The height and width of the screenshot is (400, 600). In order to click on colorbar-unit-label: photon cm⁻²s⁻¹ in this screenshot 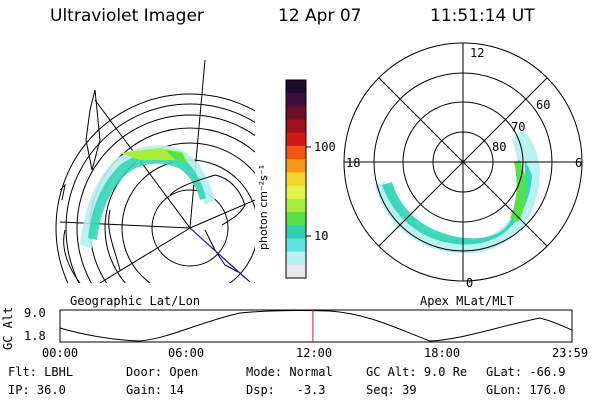, I will do `click(263, 207)`.